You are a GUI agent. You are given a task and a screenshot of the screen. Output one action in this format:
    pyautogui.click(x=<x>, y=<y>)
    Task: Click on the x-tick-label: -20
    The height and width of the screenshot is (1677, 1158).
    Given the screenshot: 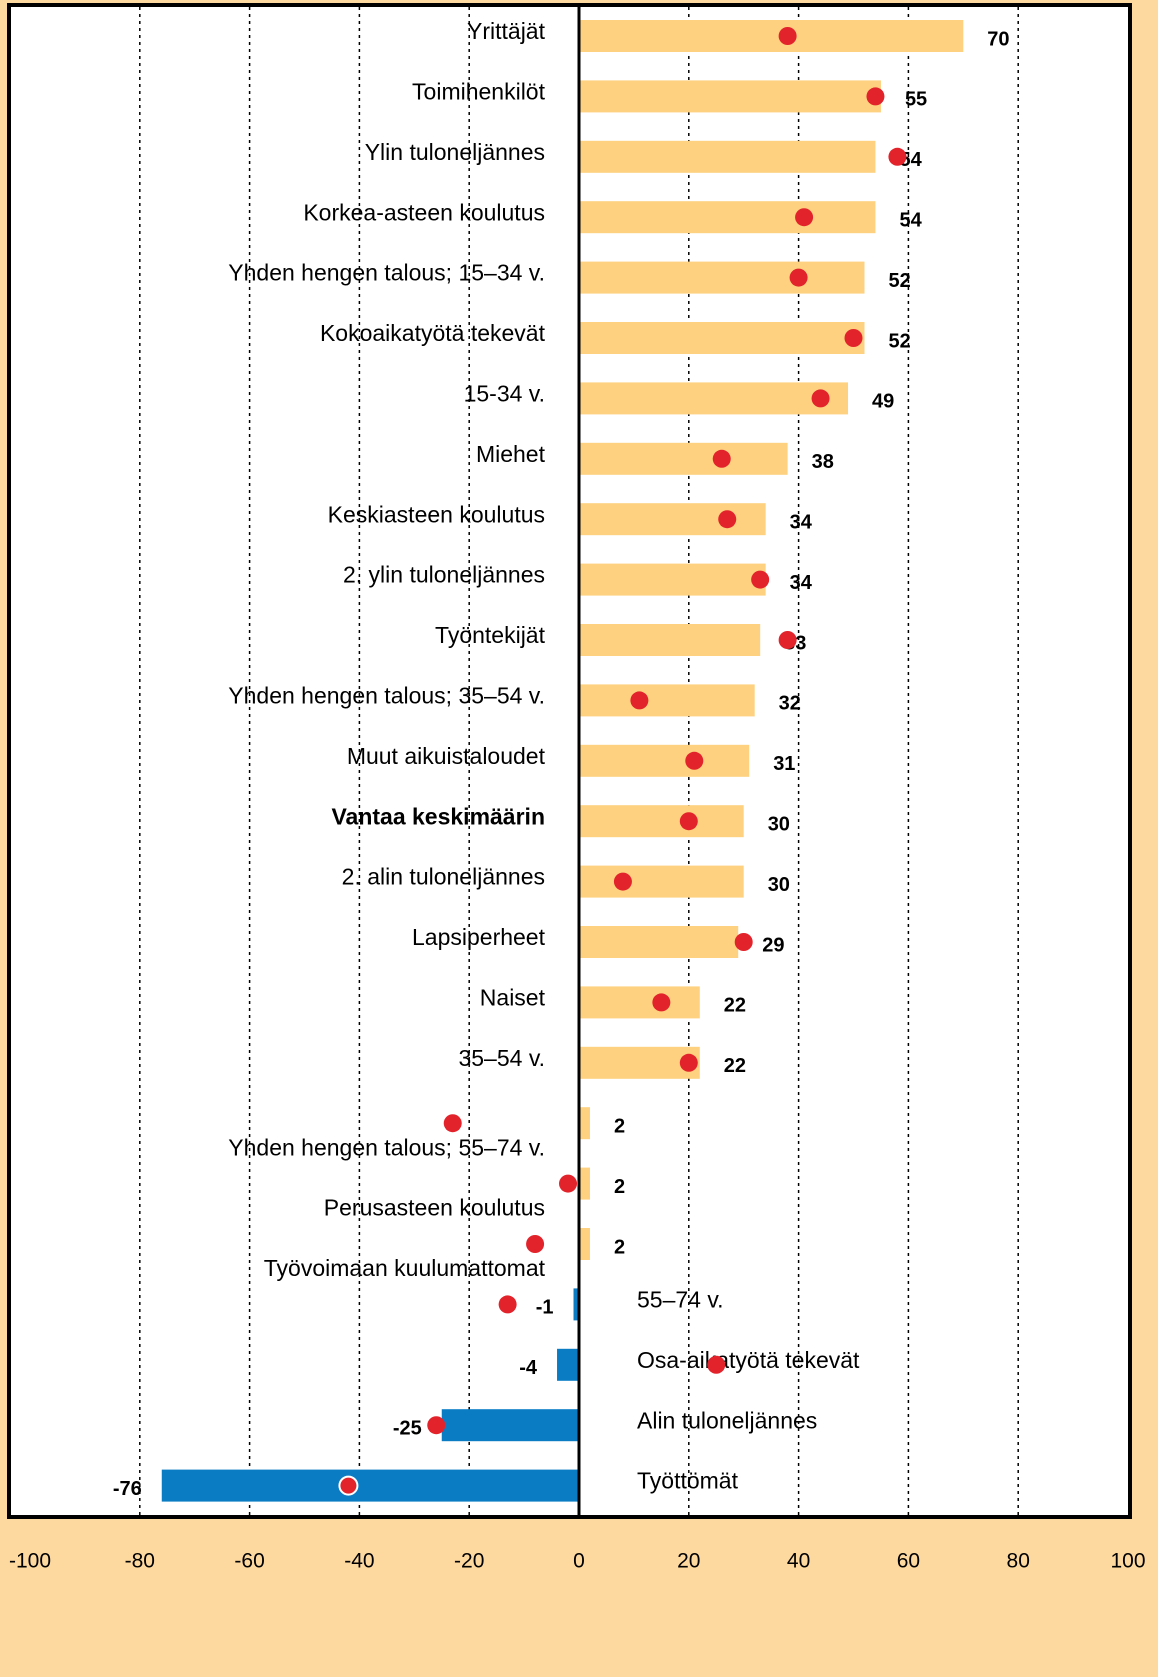 What is the action you would take?
    pyautogui.click(x=469, y=1561)
    